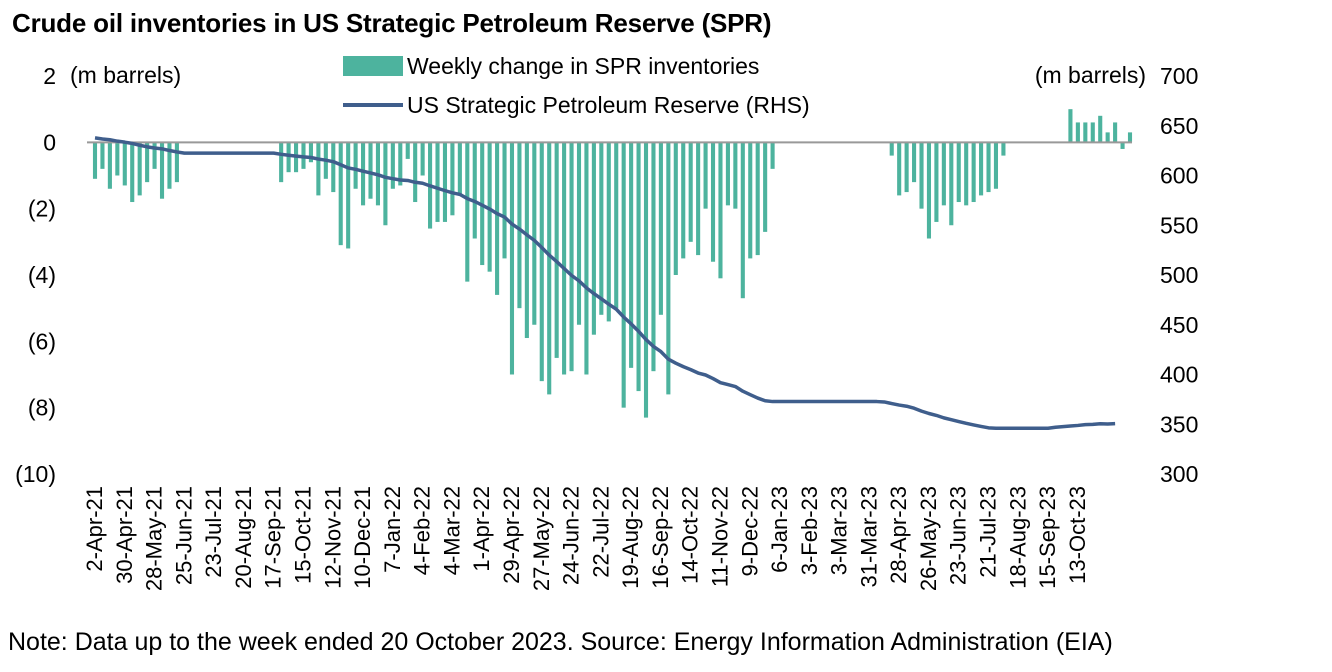 The width and height of the screenshot is (1332, 672). I want to click on left-tick-label: (2), so click(42, 209).